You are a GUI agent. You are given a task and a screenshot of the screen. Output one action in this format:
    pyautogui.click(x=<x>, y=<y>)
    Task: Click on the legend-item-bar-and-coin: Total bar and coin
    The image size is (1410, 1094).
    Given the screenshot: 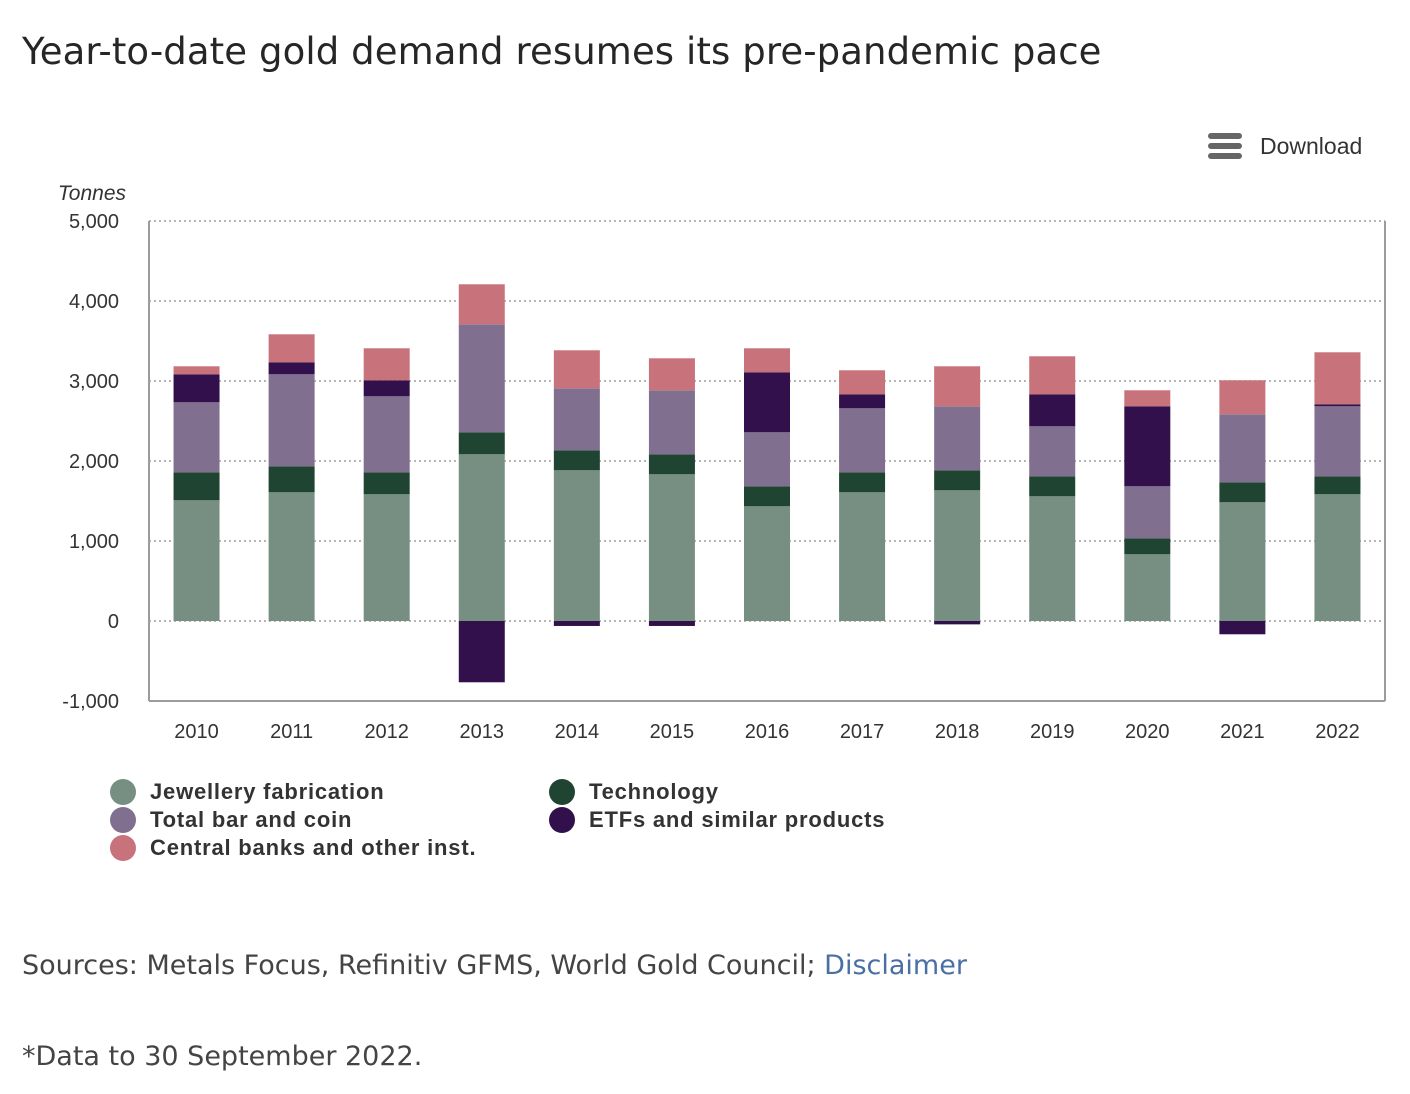 What is the action you would take?
    pyautogui.click(x=231, y=820)
    